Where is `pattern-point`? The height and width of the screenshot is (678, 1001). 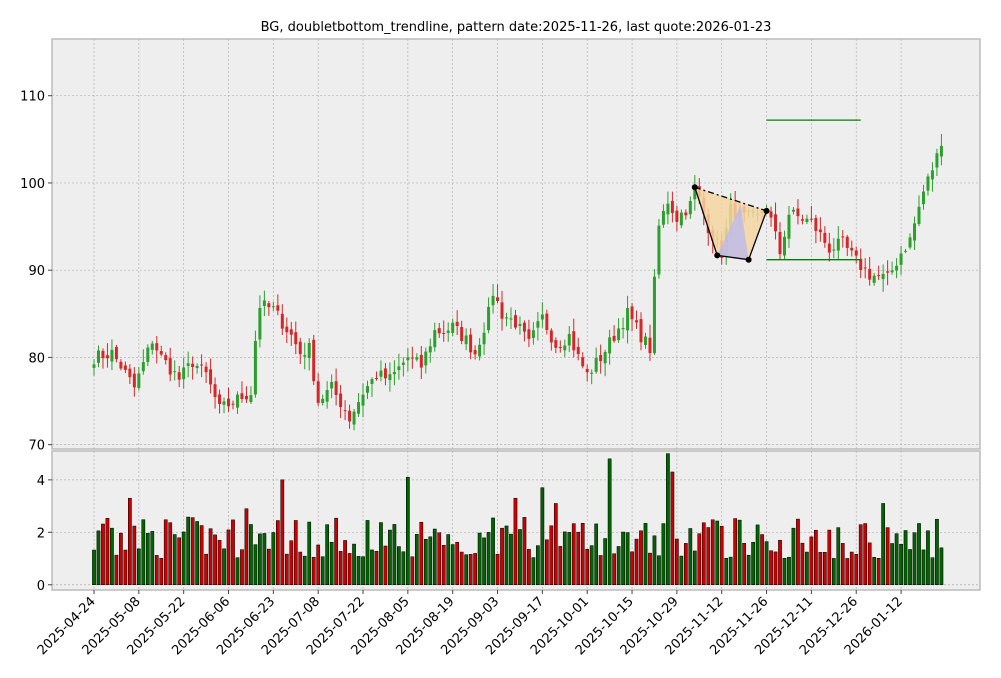
pattern-point is located at coordinates (694, 187).